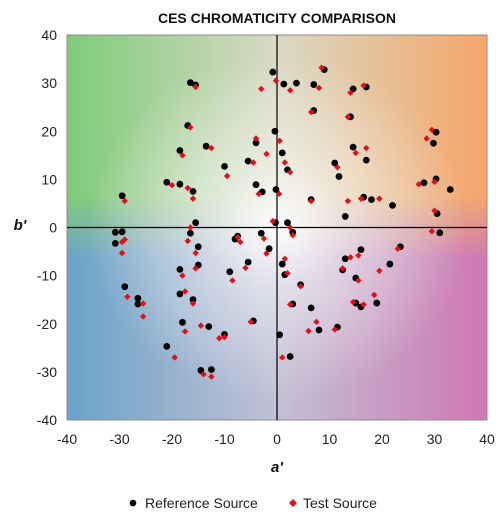  What do you see at coordinates (487, 439) in the screenshot?
I see `x-tick-label: 40` at bounding box center [487, 439].